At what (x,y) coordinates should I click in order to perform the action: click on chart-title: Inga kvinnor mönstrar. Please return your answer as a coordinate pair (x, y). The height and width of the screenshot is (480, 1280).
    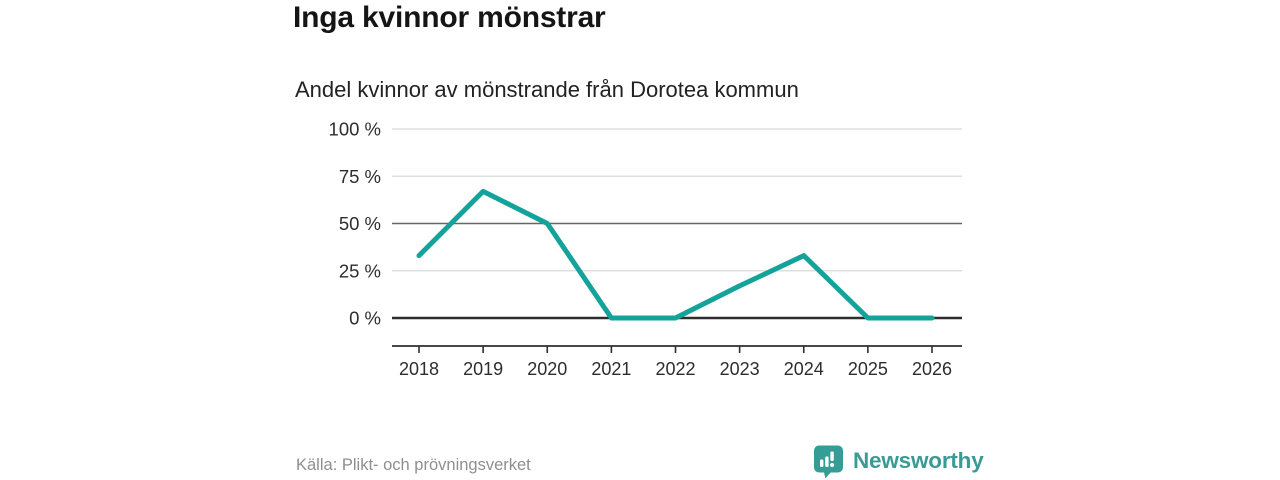
    Looking at the image, I should click on (449, 17).